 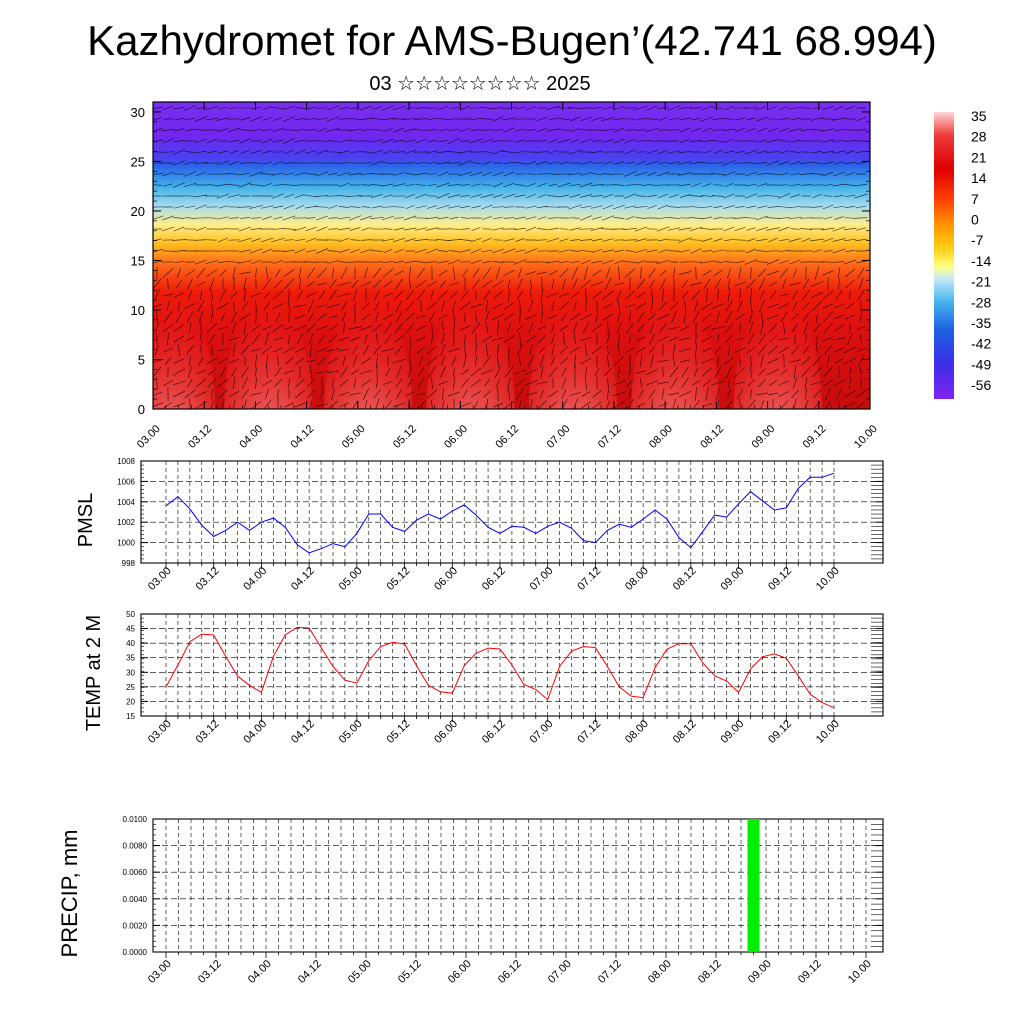 What do you see at coordinates (184, 354) in the screenshot?
I see `warm-maximum` at bounding box center [184, 354].